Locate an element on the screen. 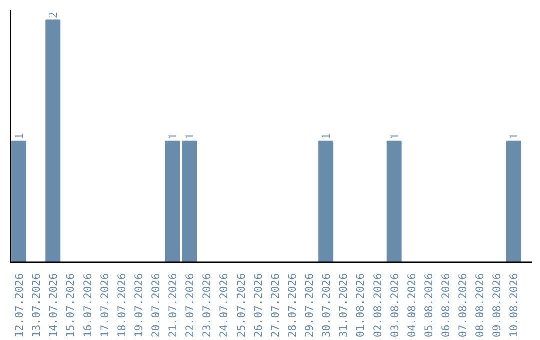 The image size is (540, 340). x-tick-label: 22.07.2026 is located at coordinates (190, 306).